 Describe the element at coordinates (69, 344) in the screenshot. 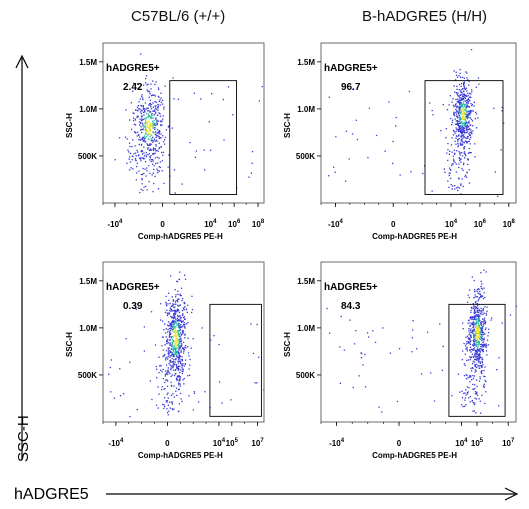

I see `y-axis-label: SSC-H` at that location.